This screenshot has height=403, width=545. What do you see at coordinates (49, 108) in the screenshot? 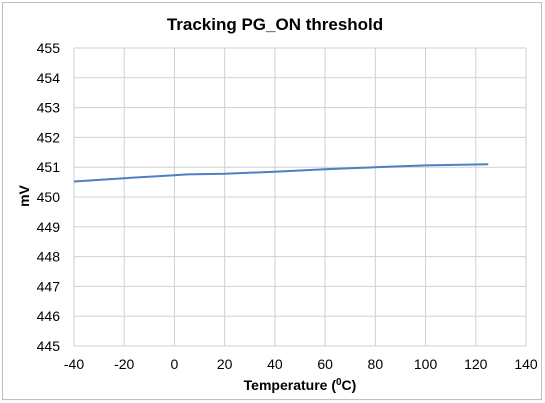
I see `y-tick-label: 453` at bounding box center [49, 108].